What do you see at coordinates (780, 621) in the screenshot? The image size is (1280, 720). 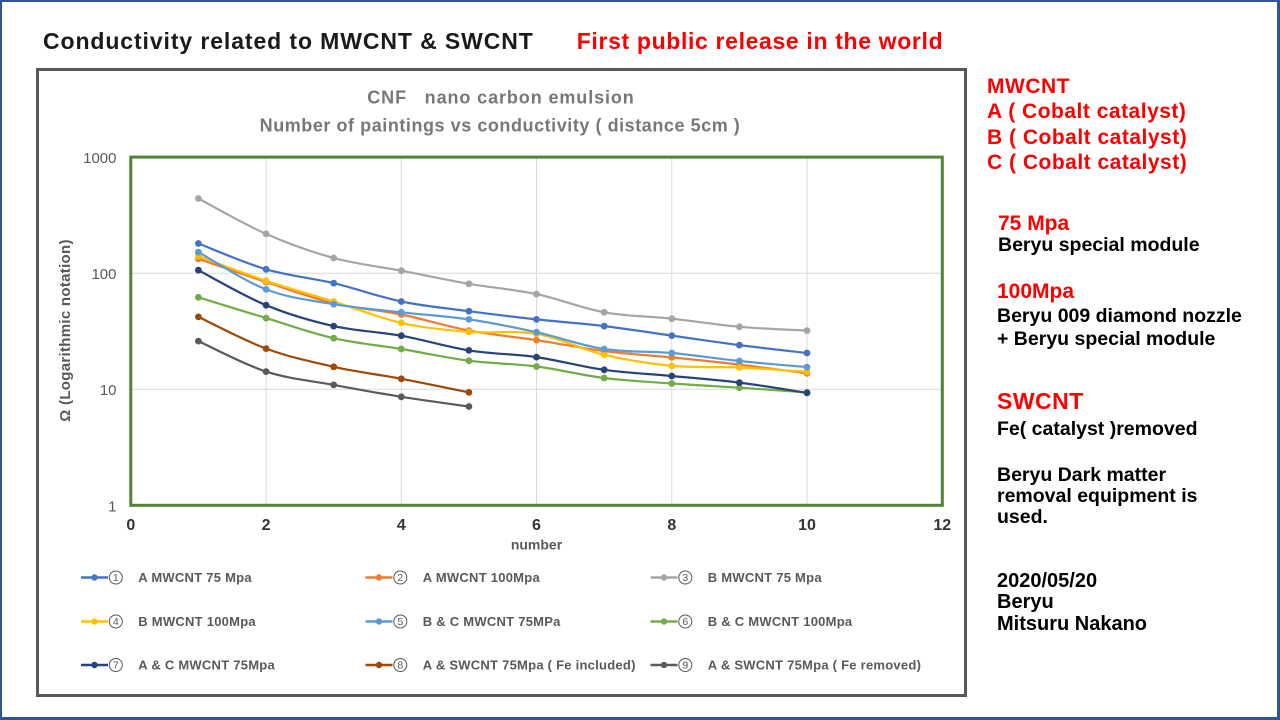 I see `svg-text: B & C MWCNT 100Mpa` at bounding box center [780, 621].